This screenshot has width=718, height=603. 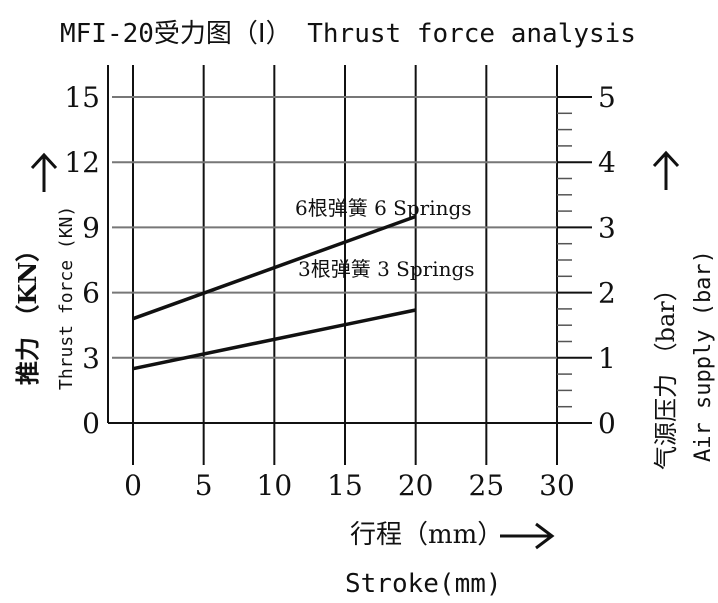 What do you see at coordinates (66, 298) in the screenshot?
I see `left-axis-title-en: Thrust force (KN)` at bounding box center [66, 298].